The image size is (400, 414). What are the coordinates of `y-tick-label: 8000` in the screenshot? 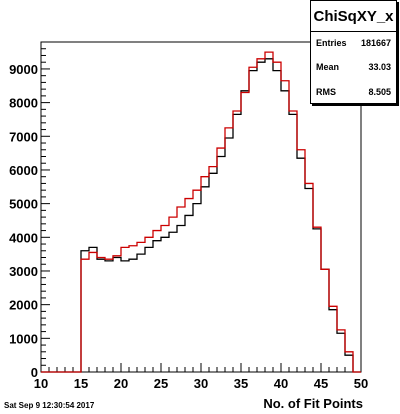 It's located at (23, 103).